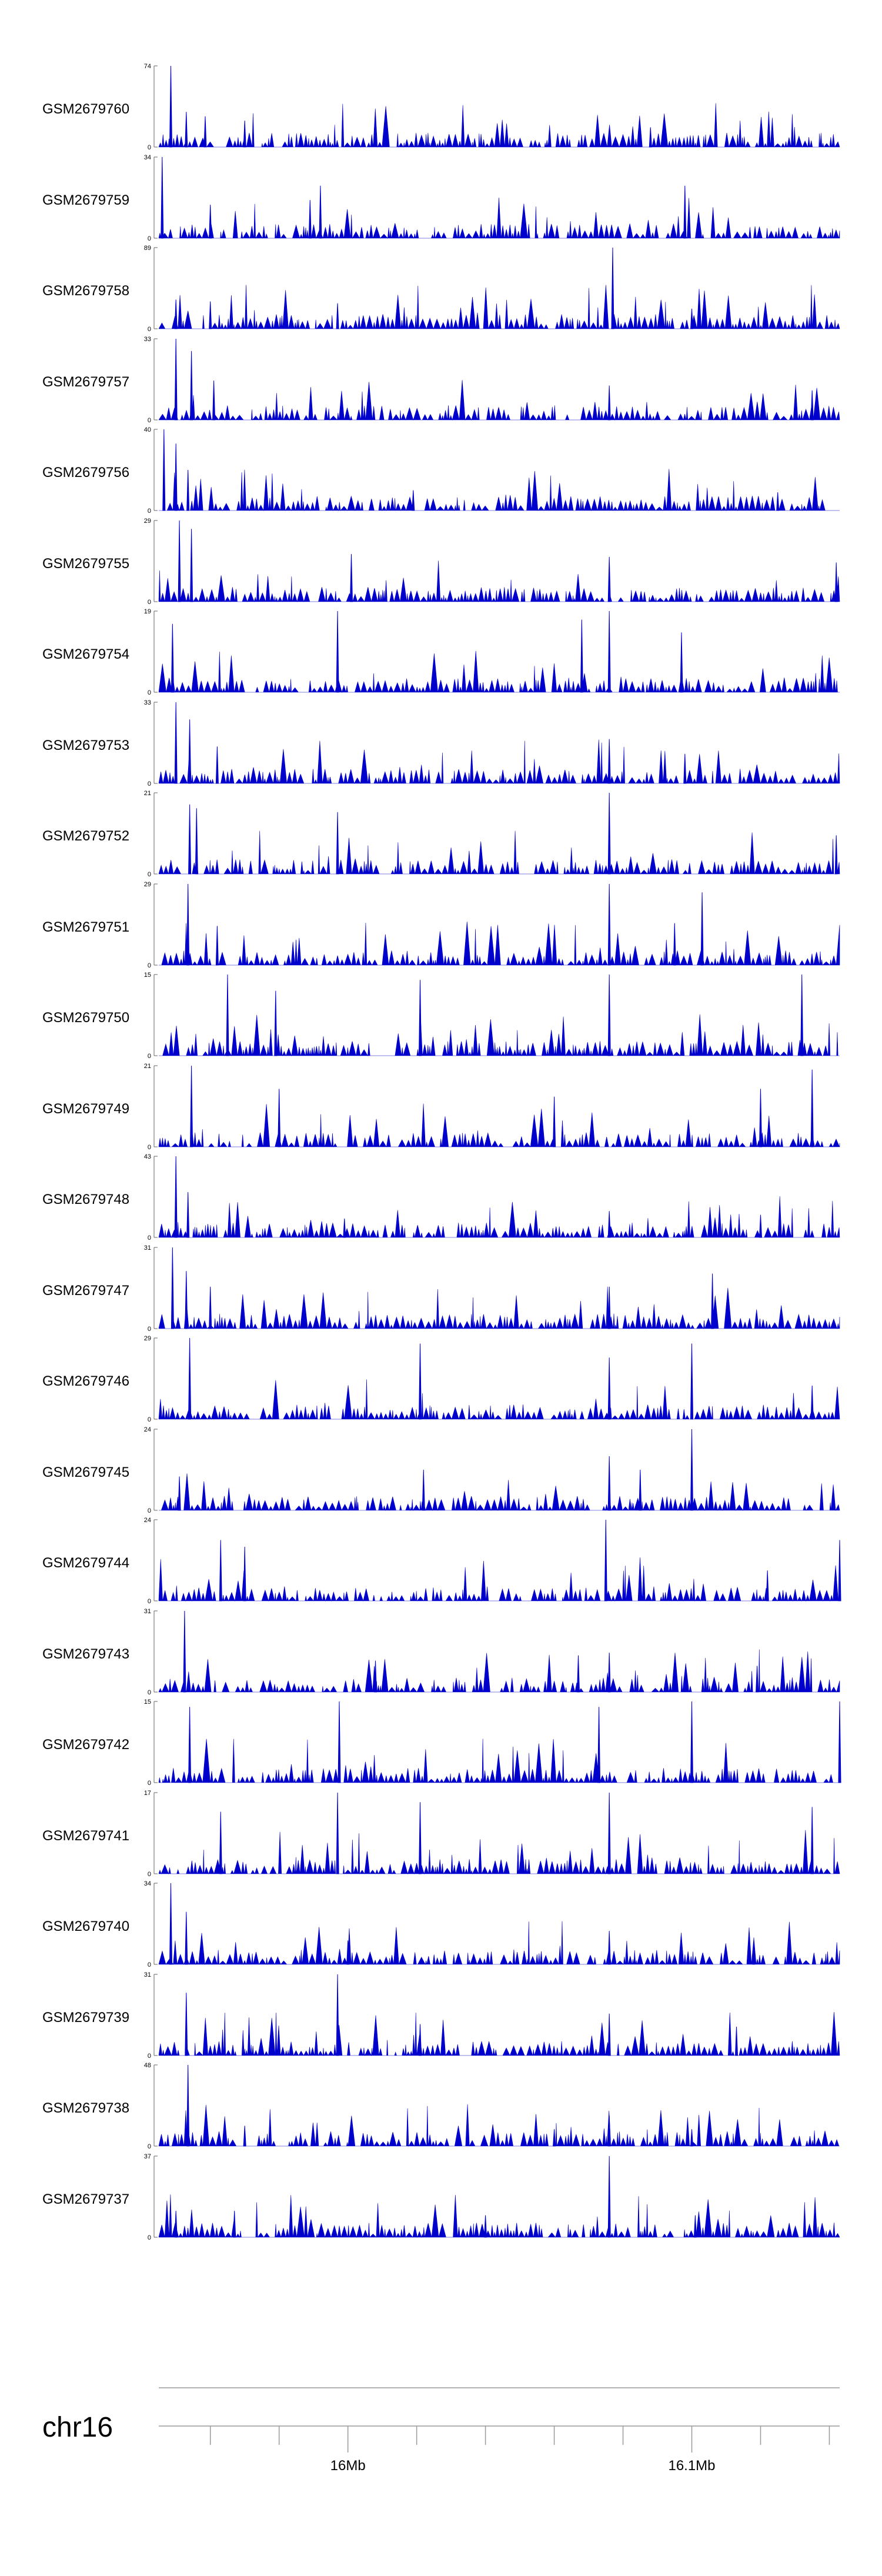 The image size is (882, 2576). What do you see at coordinates (147, 1156) in the screenshot?
I see `y-max-tick-label: 43` at bounding box center [147, 1156].